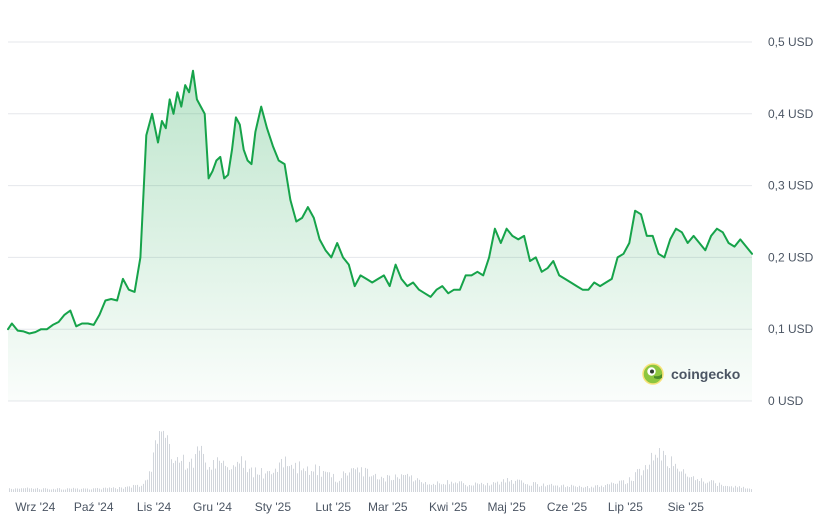 This screenshot has height=527, width=824. I want to click on x-tick-label: Mar '25, so click(388, 507).